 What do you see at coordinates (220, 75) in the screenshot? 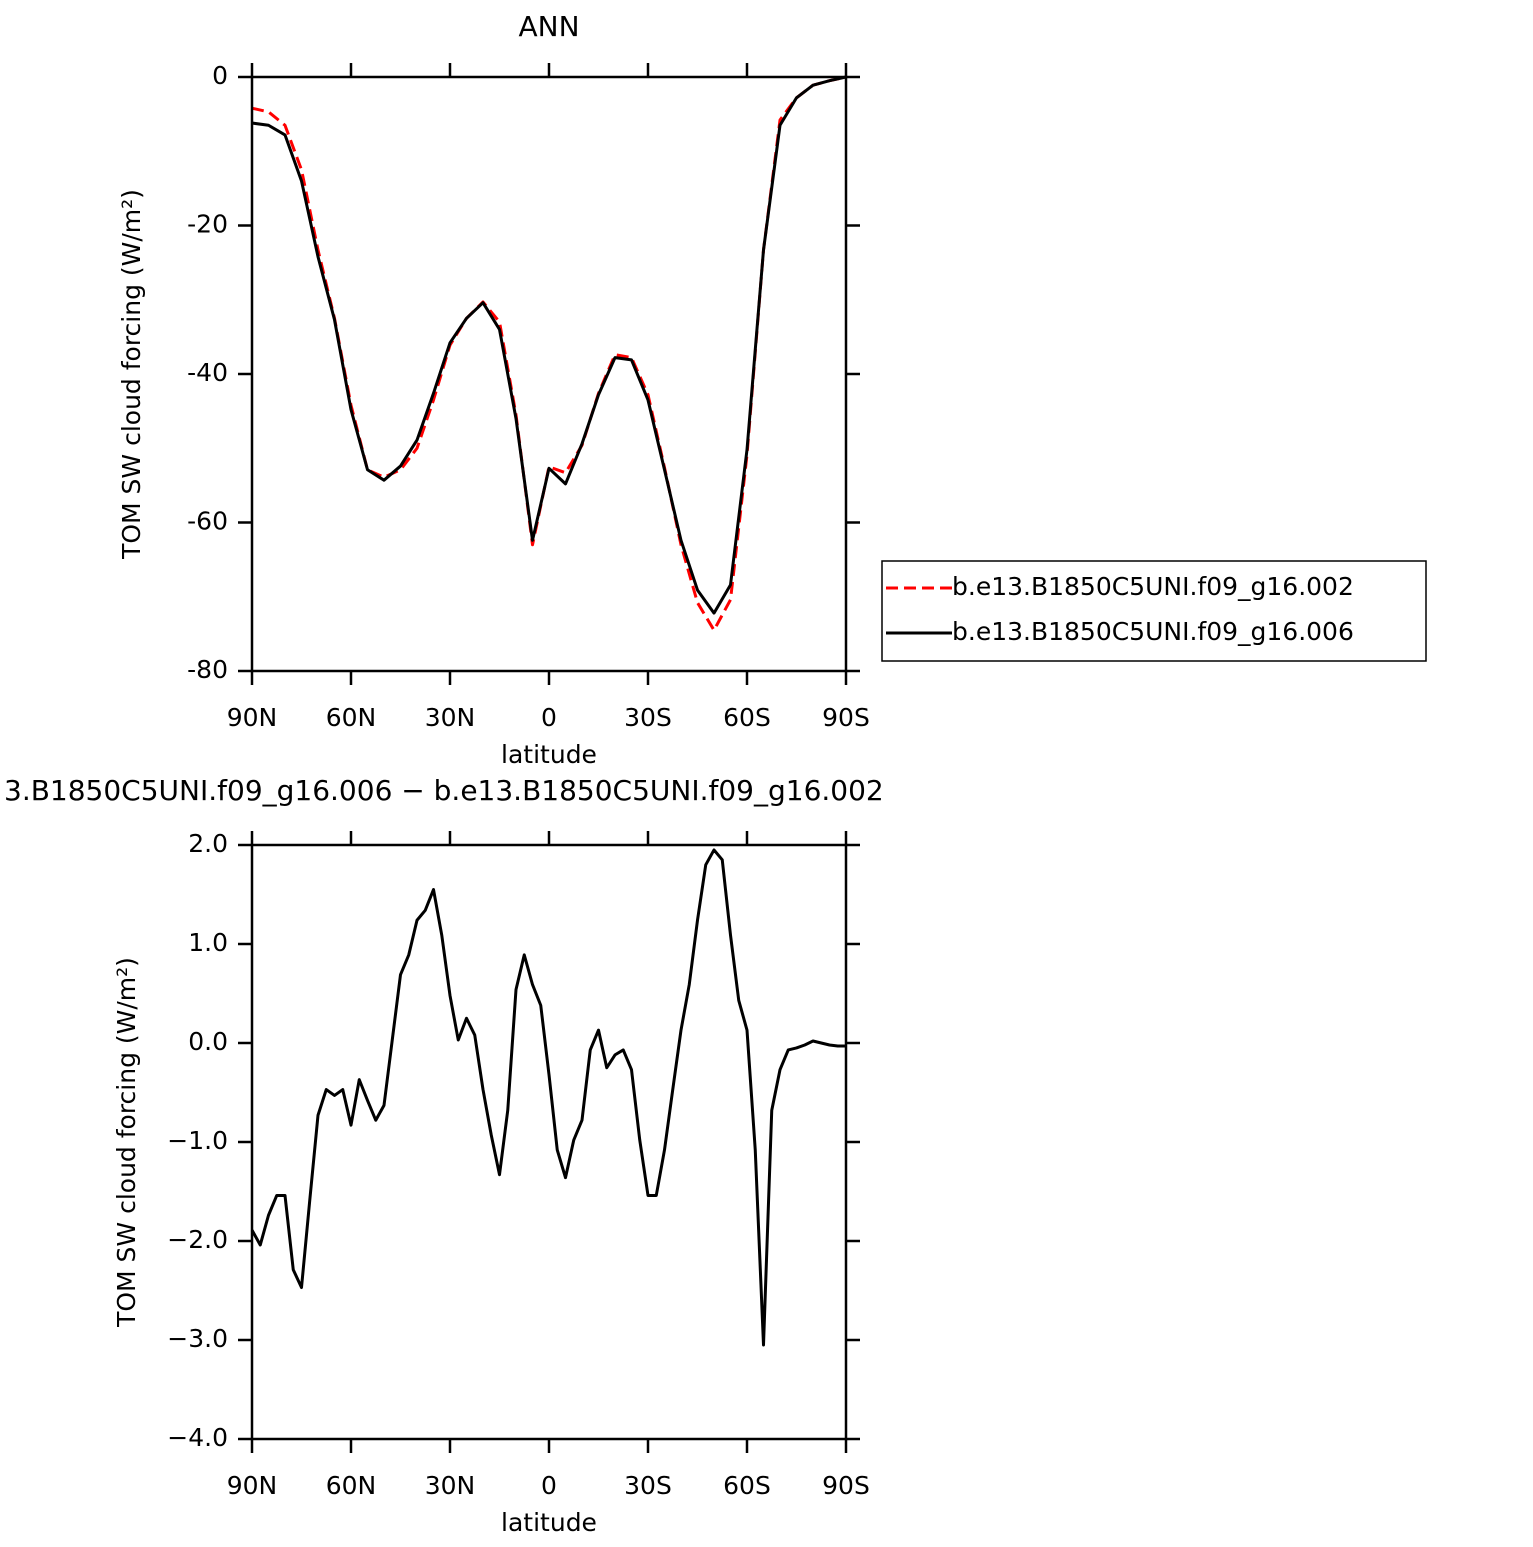
I see `y-tick-label: 0` at bounding box center [220, 75].